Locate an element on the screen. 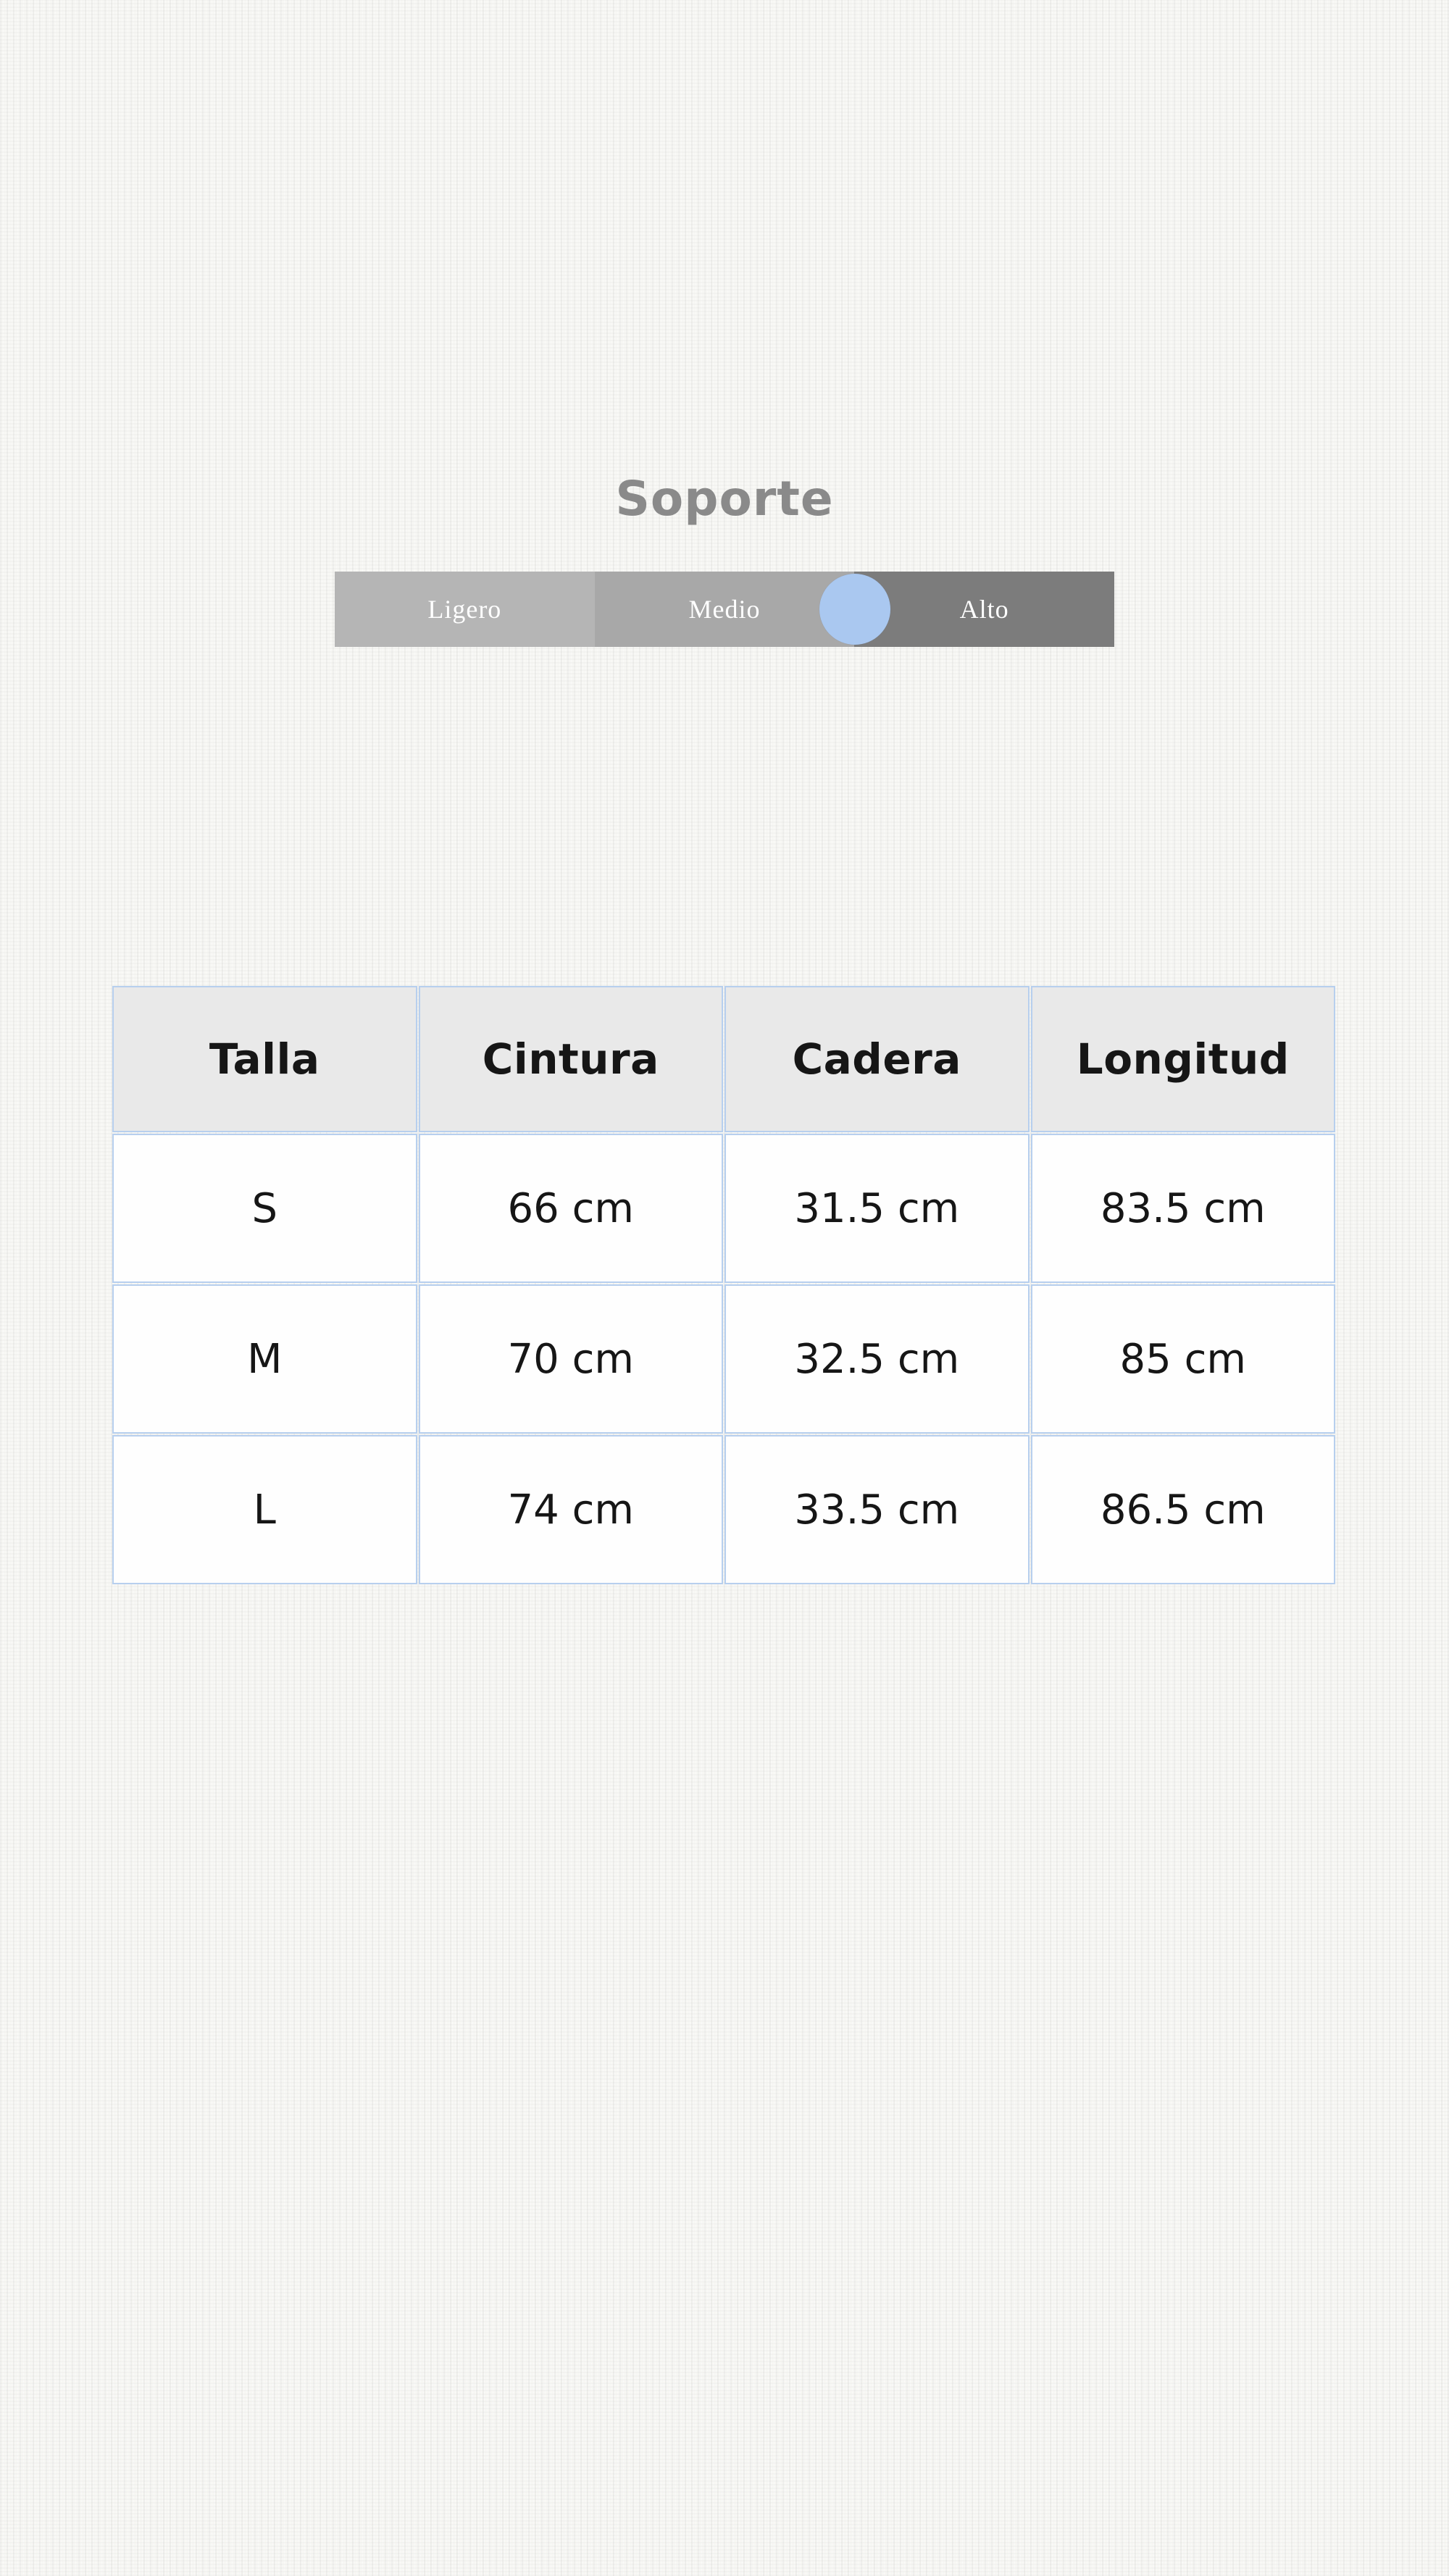 Image resolution: width=1449 pixels, height=2576 pixels. cell-talla: M is located at coordinates (264, 1359).